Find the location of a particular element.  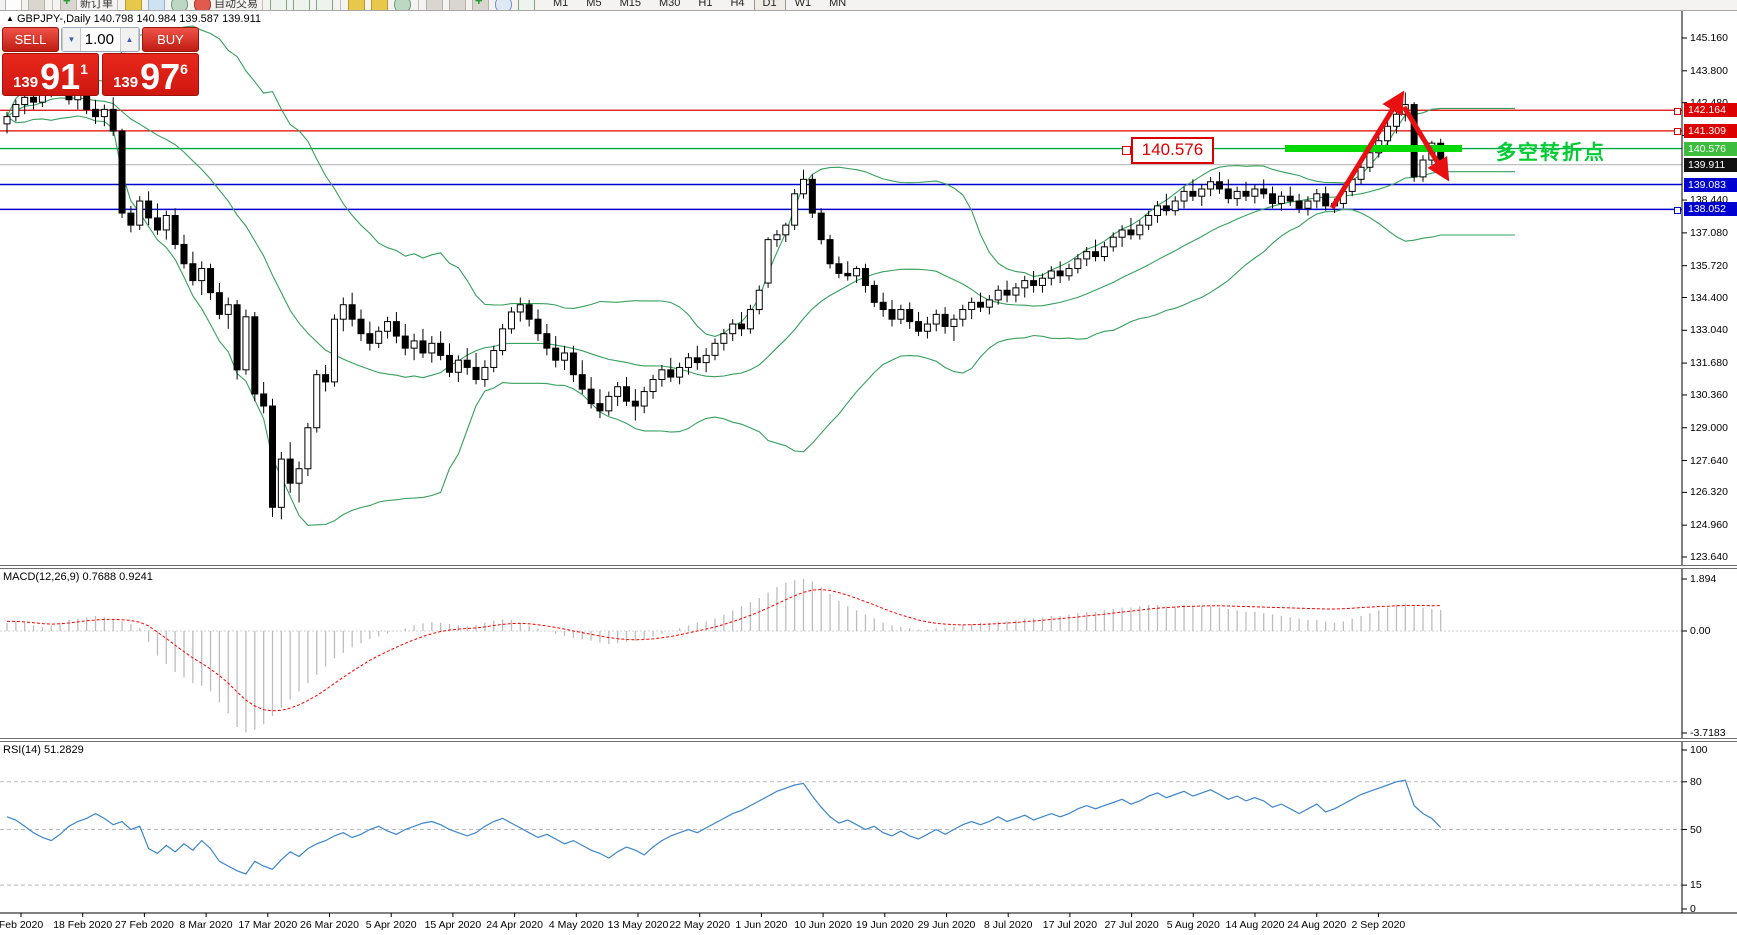

timeframe-button-D1: D1 is located at coordinates (769, 5).